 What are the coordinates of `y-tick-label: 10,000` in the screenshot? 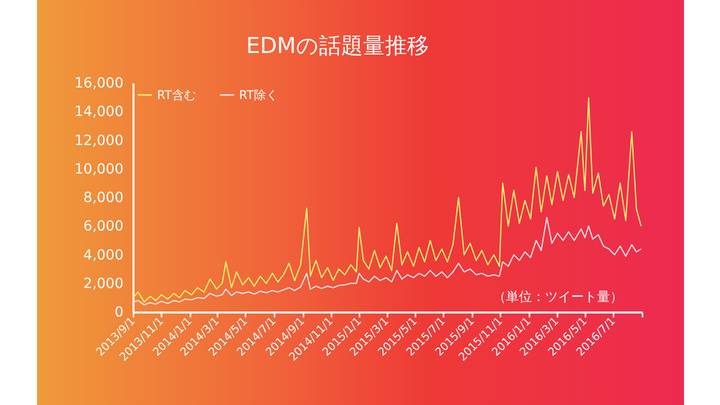 It's located at (99, 169).